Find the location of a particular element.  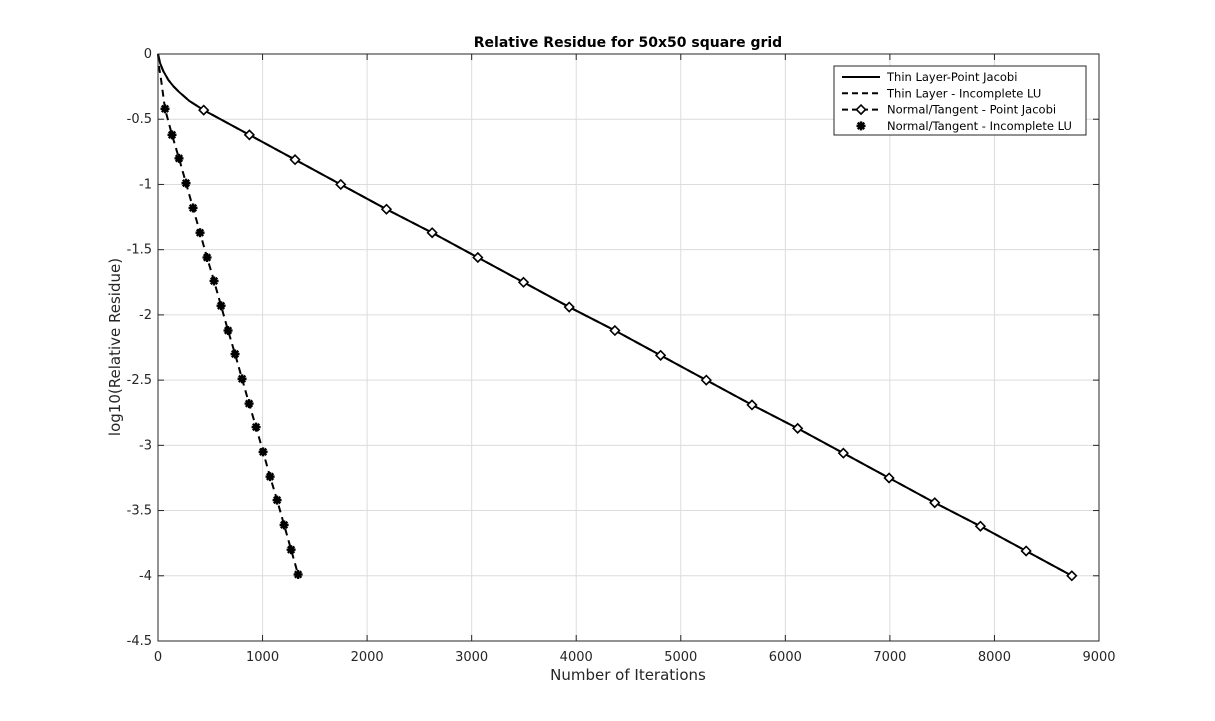

y-tick-label: -4 is located at coordinates (145, 576).